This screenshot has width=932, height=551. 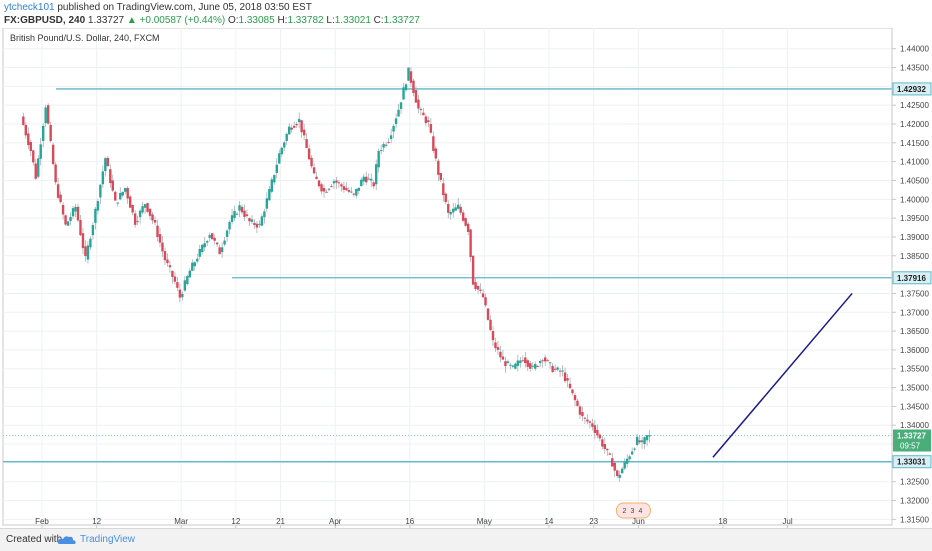 What do you see at coordinates (638, 521) in the screenshot?
I see `time-tick-label: Jun` at bounding box center [638, 521].